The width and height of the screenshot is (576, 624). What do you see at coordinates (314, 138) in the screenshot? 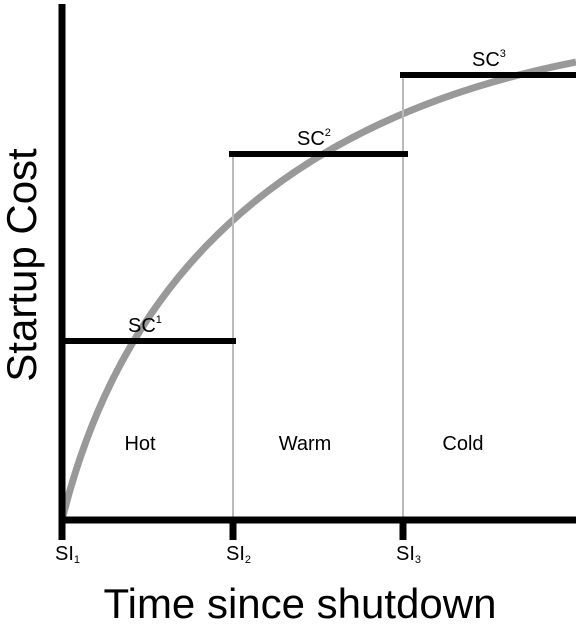
I see `step-label: SC2` at bounding box center [314, 138].